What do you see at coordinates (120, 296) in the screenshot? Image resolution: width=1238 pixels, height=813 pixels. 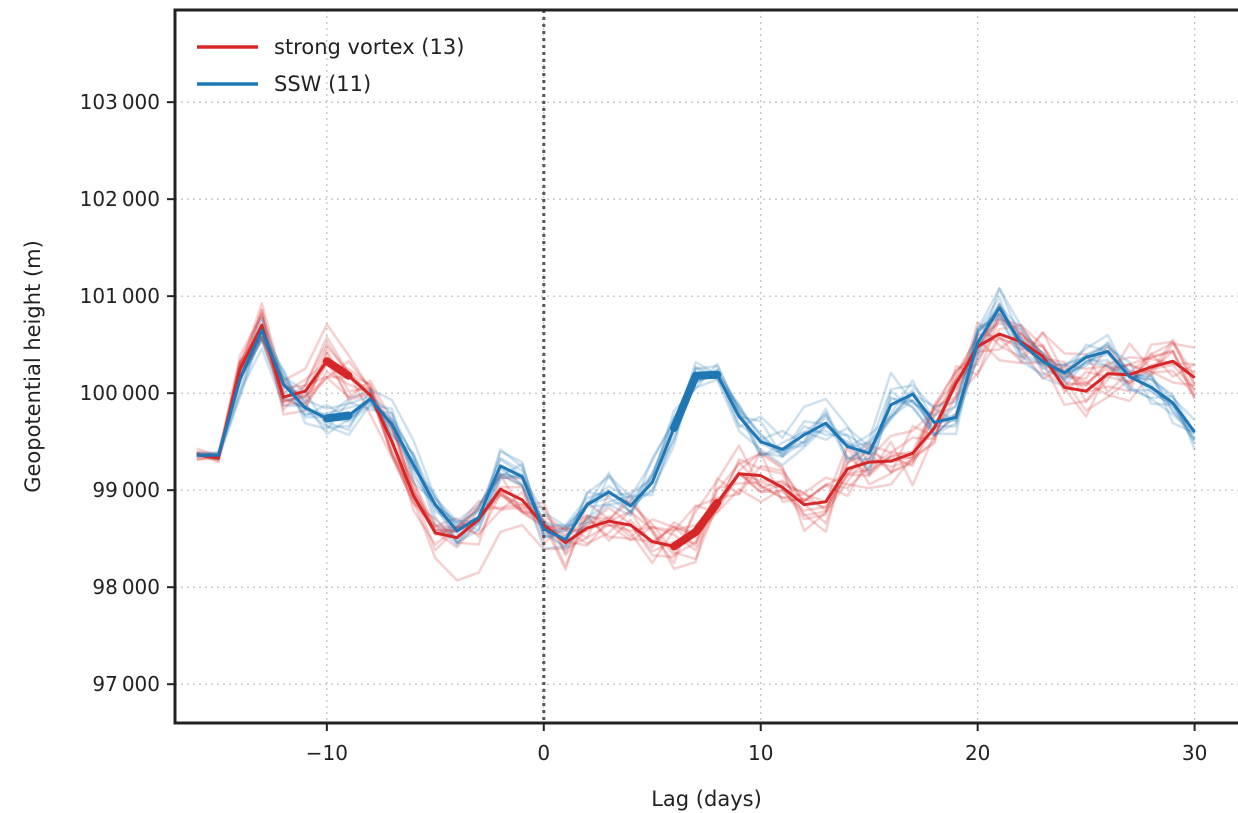 I see `y-tick-label: 101 000` at bounding box center [120, 296].